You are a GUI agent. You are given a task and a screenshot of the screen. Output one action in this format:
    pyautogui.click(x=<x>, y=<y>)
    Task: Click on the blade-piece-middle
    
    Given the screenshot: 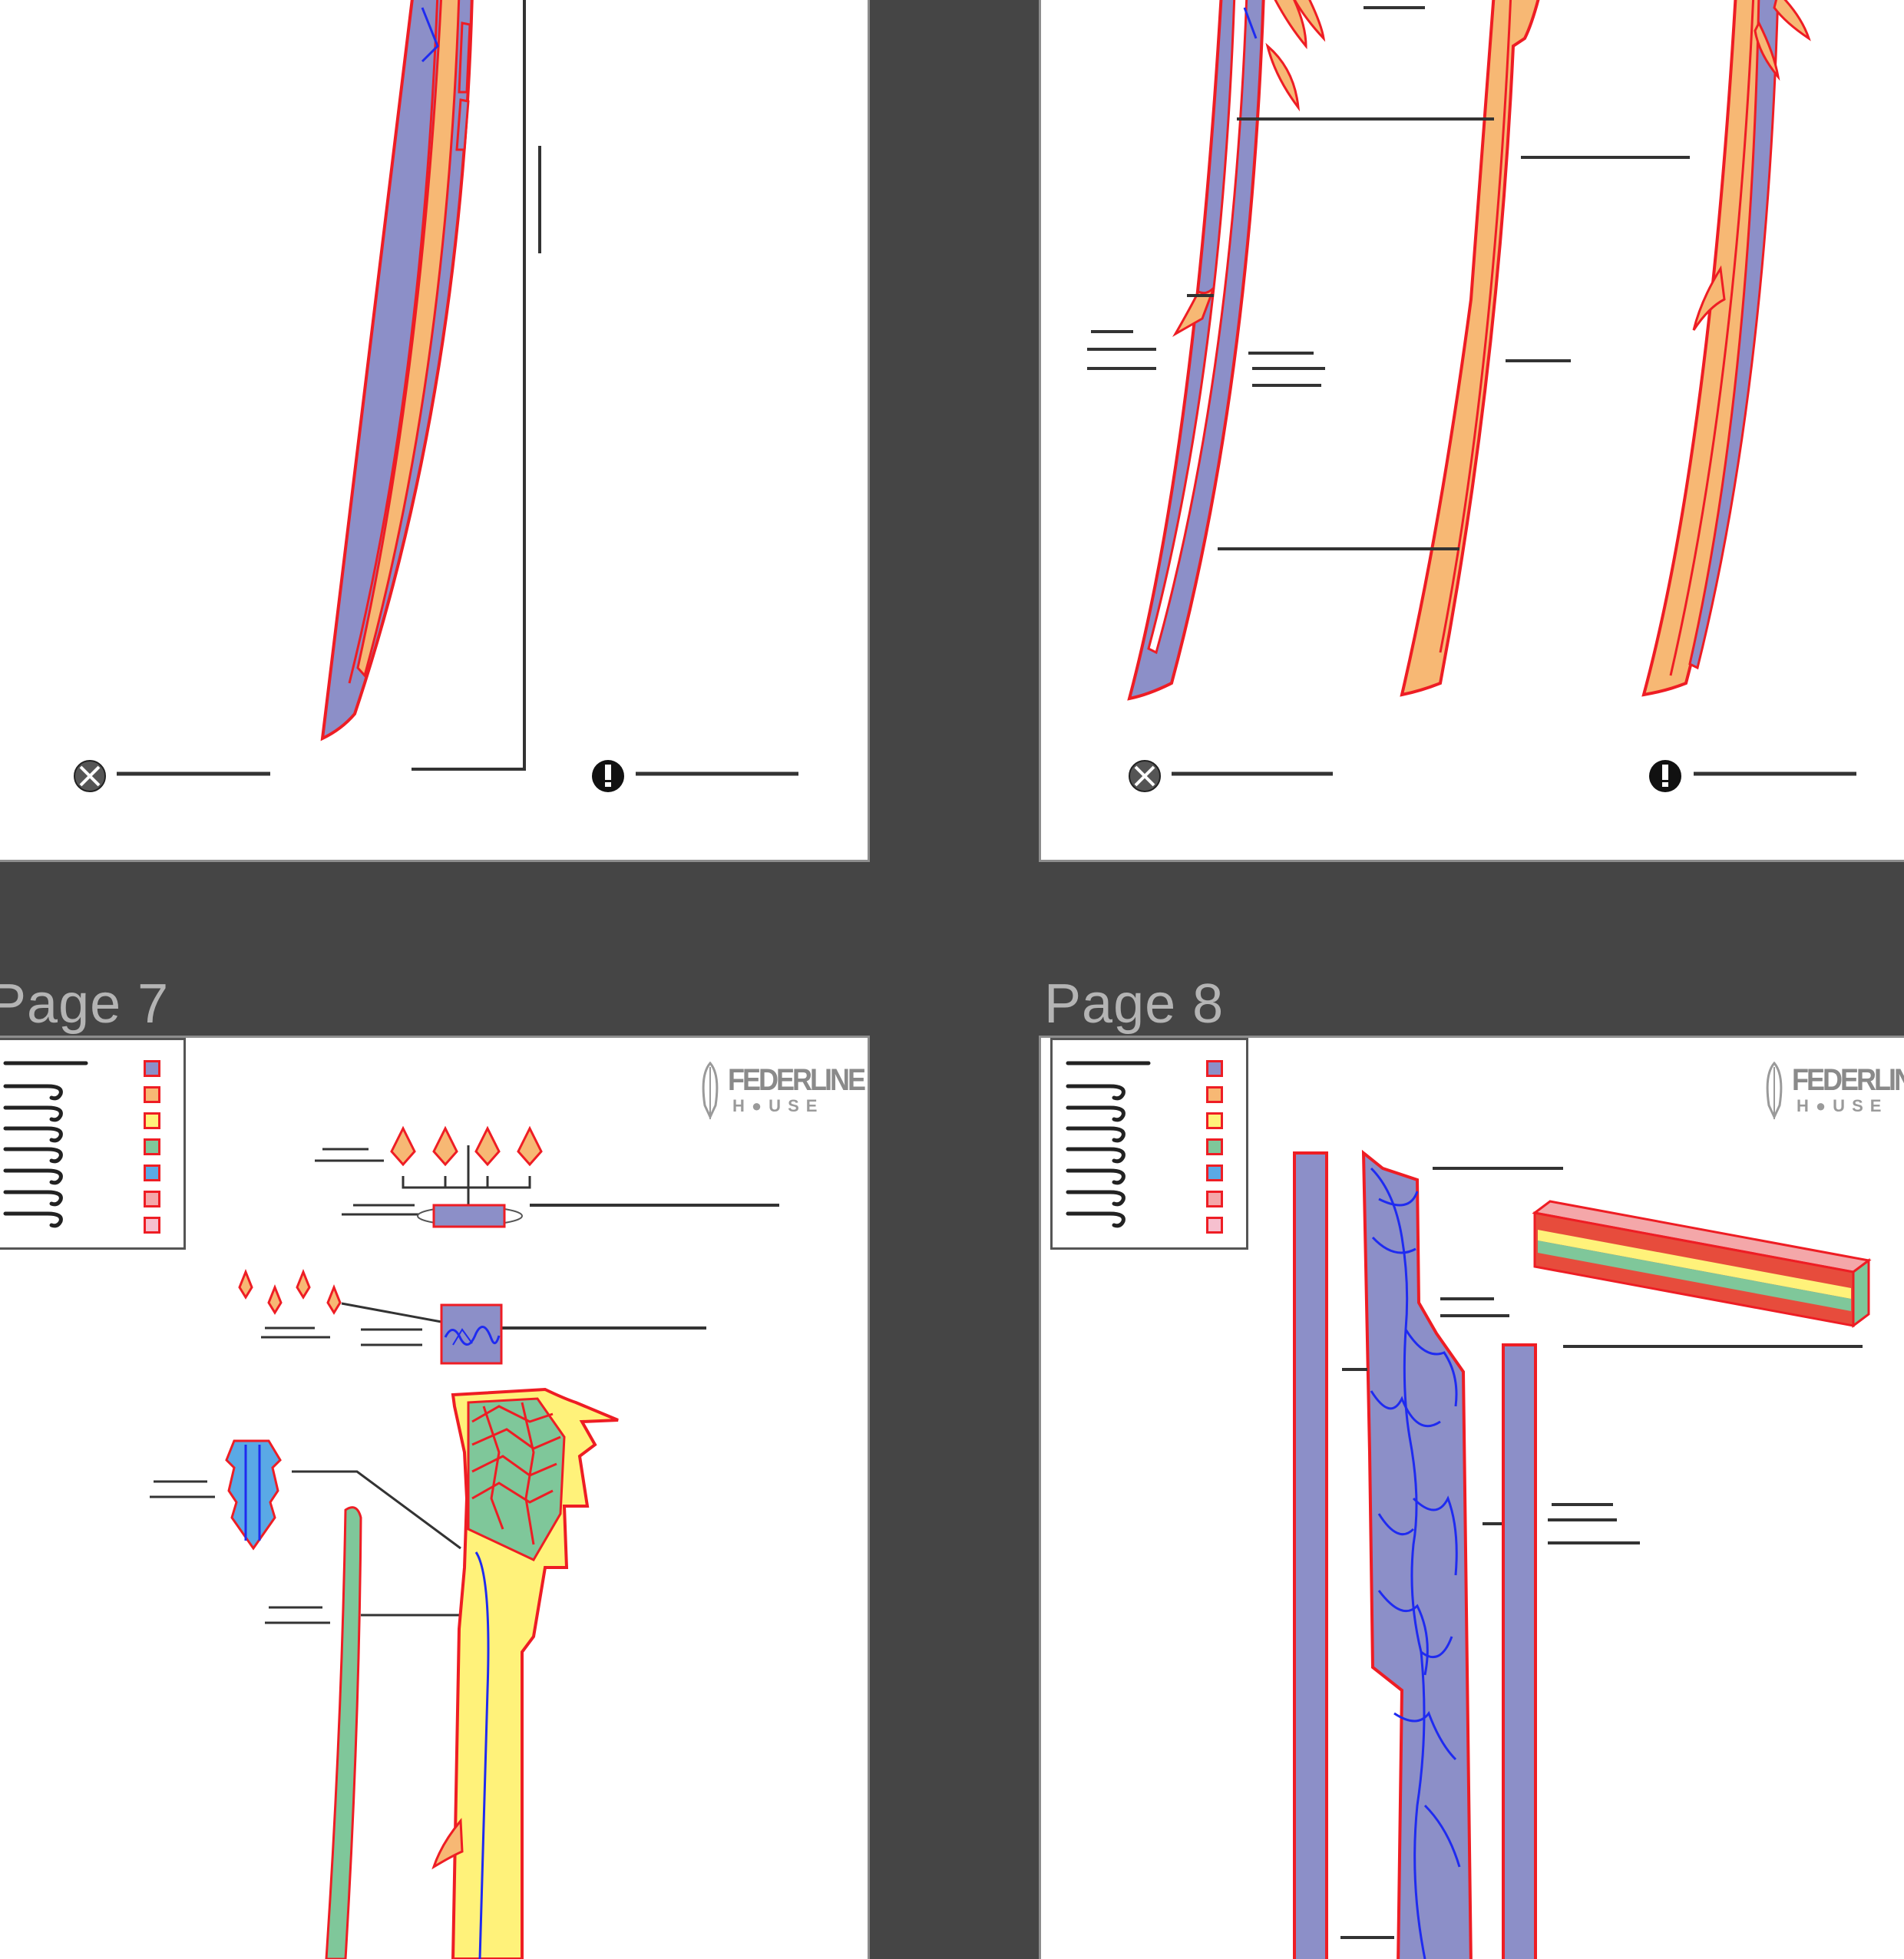 What is the action you would take?
    pyautogui.click(x=1470, y=348)
    